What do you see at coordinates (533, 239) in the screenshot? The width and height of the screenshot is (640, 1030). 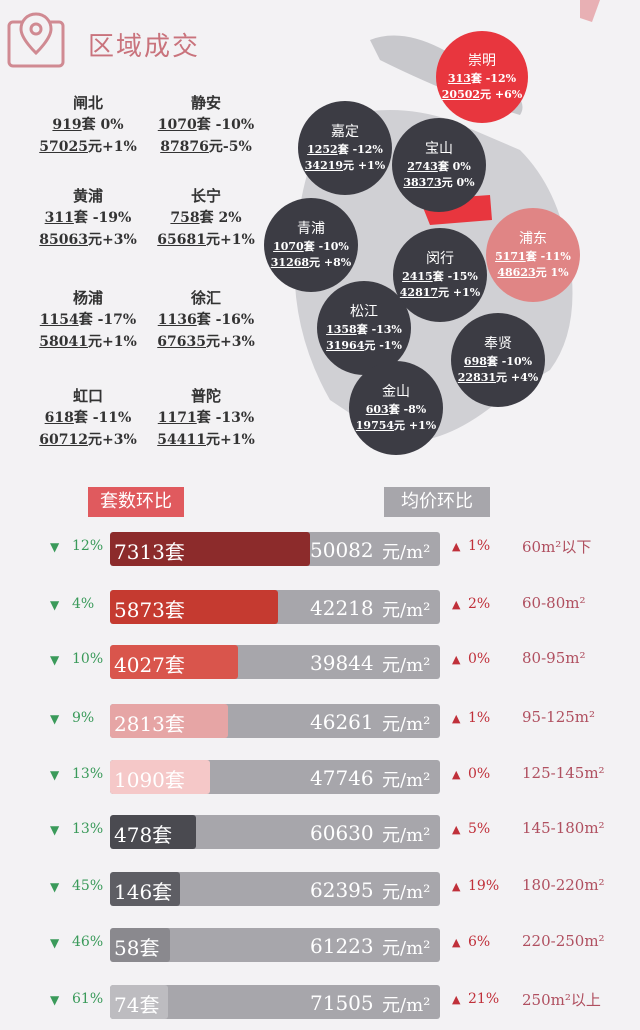 I see `map-district-name: 浦东` at bounding box center [533, 239].